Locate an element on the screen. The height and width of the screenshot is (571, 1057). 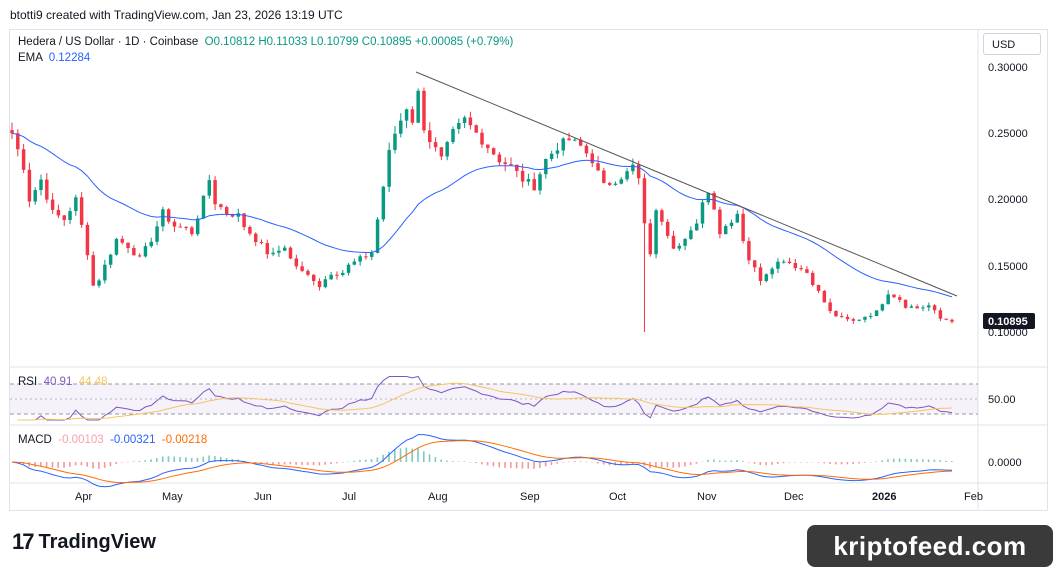
price-tick: 0.20000 is located at coordinates (1008, 200).